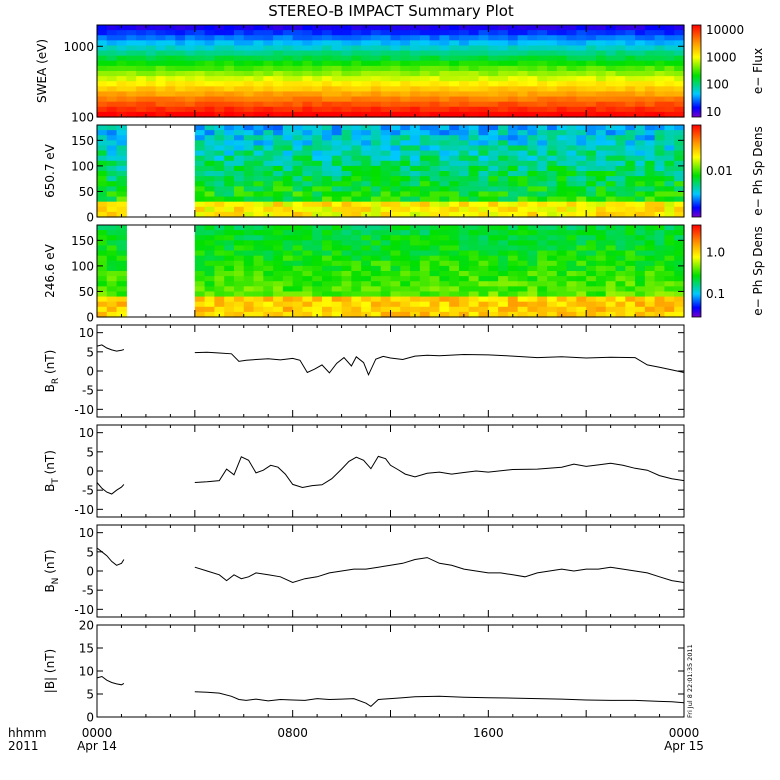 The height and width of the screenshot is (780, 780). I want to click on y-tick-label: -5, so click(88, 591).